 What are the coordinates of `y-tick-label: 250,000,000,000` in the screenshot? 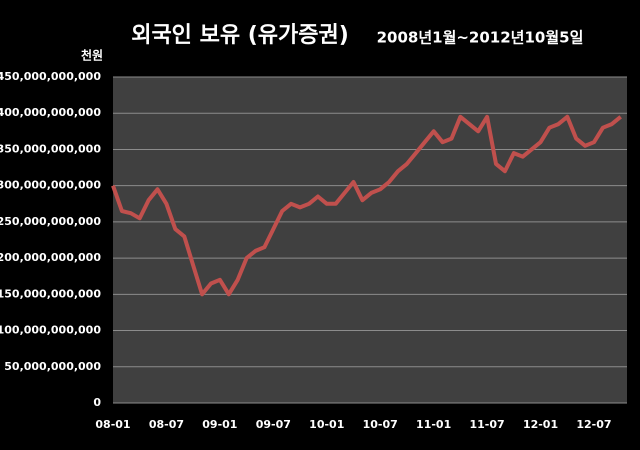 It's located at (50, 221).